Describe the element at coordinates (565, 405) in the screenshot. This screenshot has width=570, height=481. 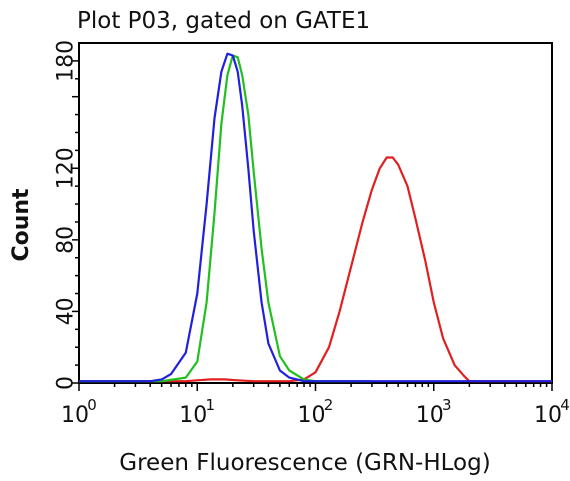
I see `x-tick-exponent: 4` at that location.